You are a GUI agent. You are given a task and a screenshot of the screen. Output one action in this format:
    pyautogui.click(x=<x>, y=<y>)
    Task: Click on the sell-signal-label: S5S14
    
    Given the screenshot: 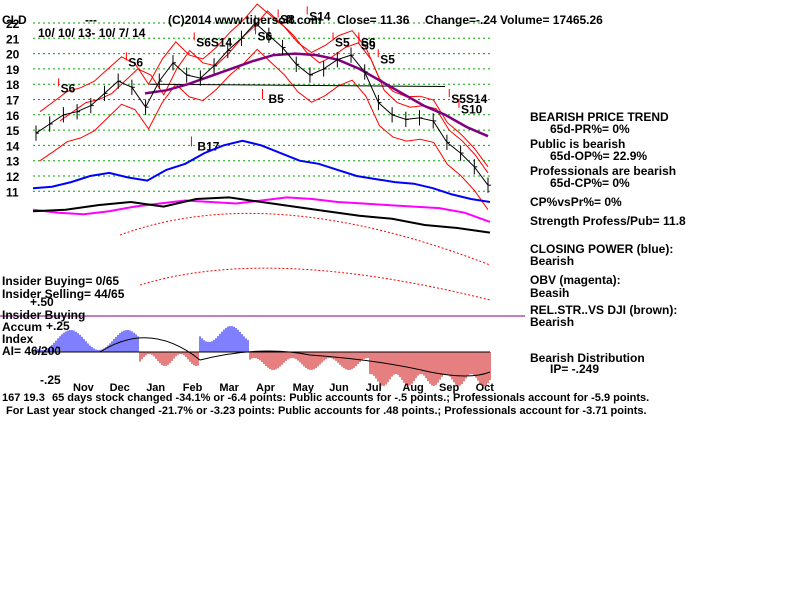 What is the action you would take?
    pyautogui.click(x=469, y=99)
    